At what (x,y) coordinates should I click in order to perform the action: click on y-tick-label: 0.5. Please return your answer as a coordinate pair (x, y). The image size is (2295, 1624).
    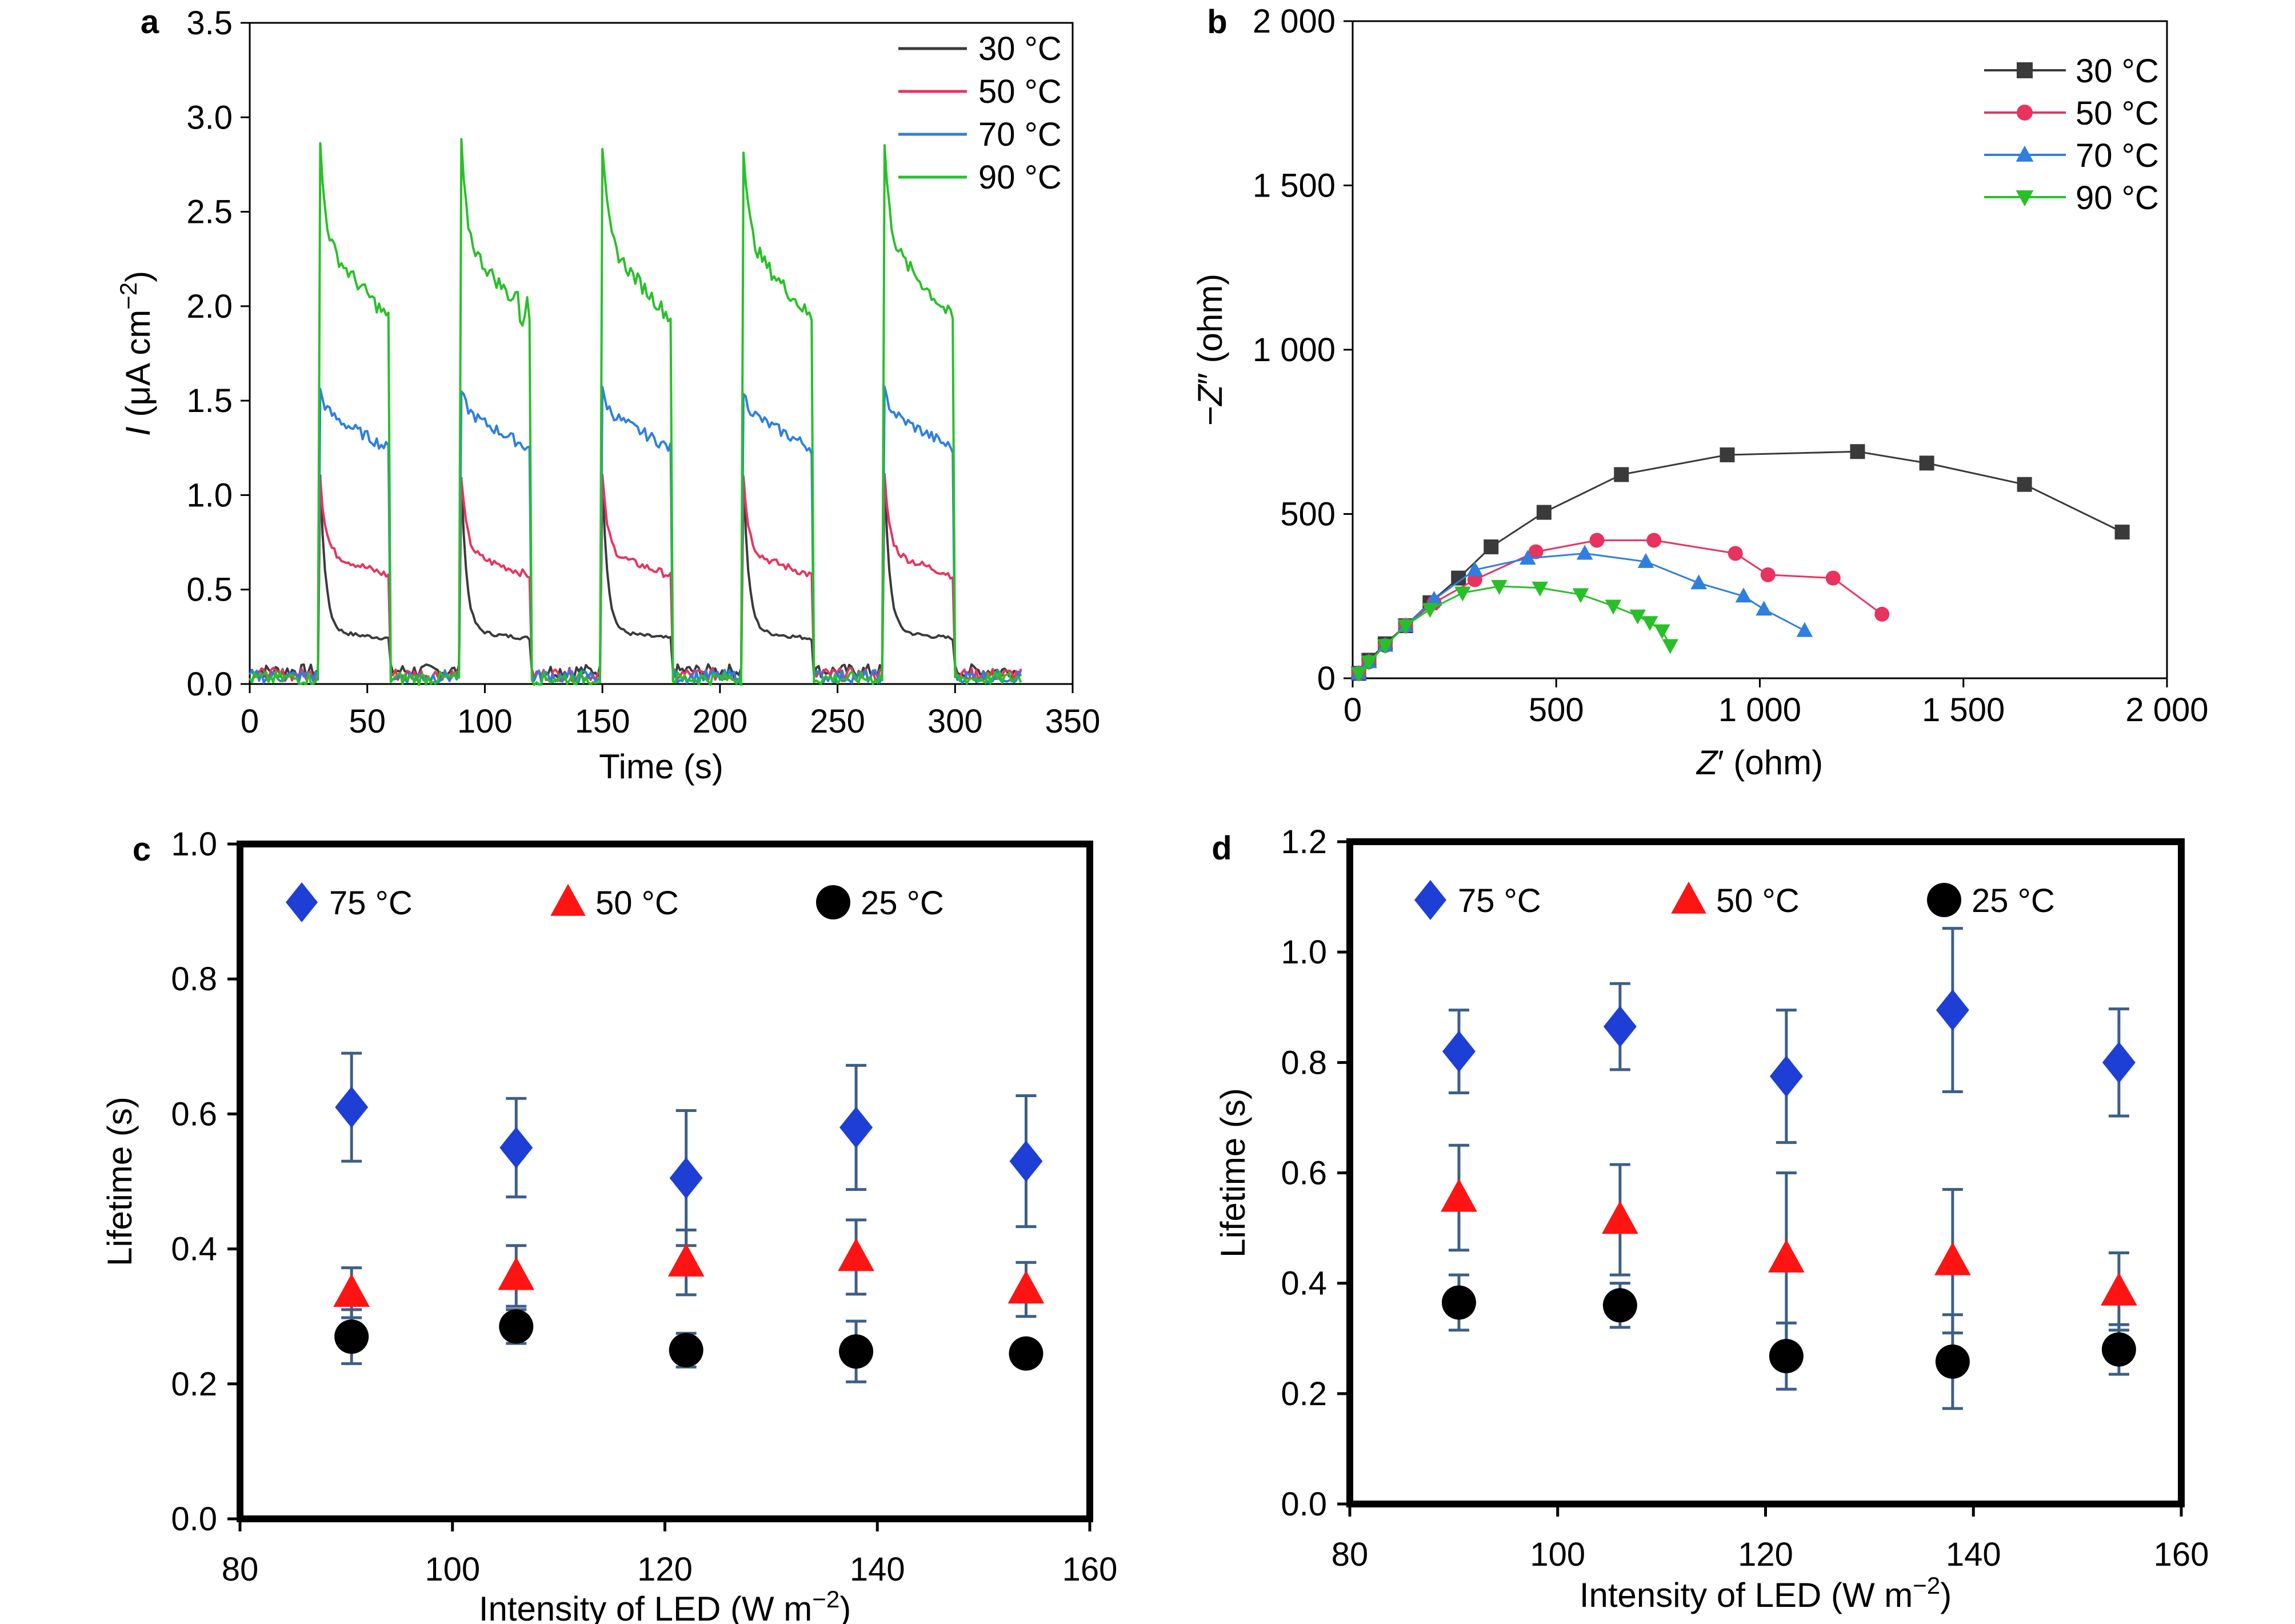
    Looking at the image, I should click on (209, 590).